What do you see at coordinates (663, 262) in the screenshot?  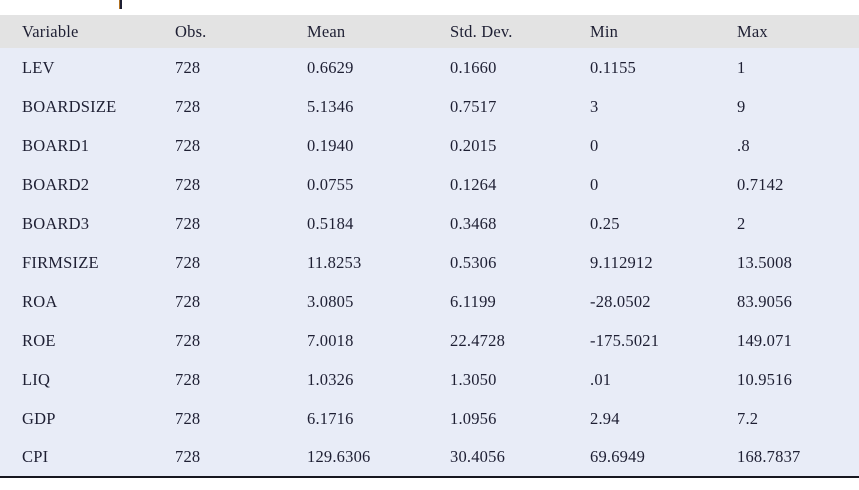 I see `cell-min: 9.112912` at bounding box center [663, 262].